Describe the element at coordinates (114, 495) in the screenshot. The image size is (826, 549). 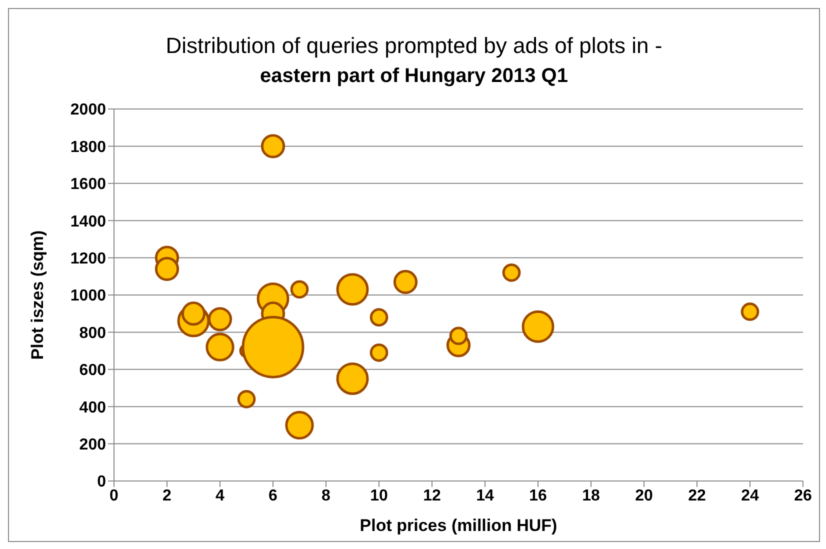
I see `x-tick-label: 0` at that location.